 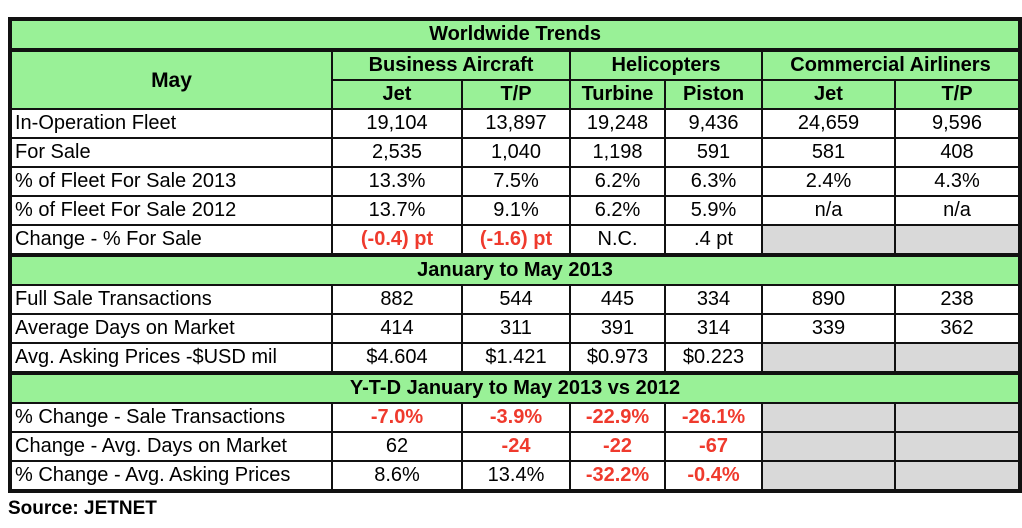 I want to click on value-cell: 339, so click(x=828, y=328).